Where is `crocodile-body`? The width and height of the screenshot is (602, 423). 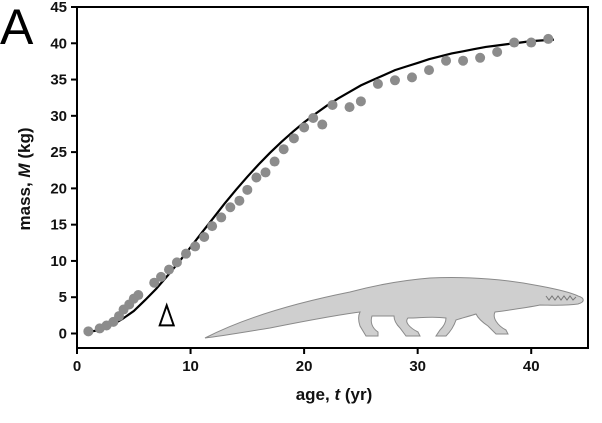
crocodile-body is located at coordinates (394, 307).